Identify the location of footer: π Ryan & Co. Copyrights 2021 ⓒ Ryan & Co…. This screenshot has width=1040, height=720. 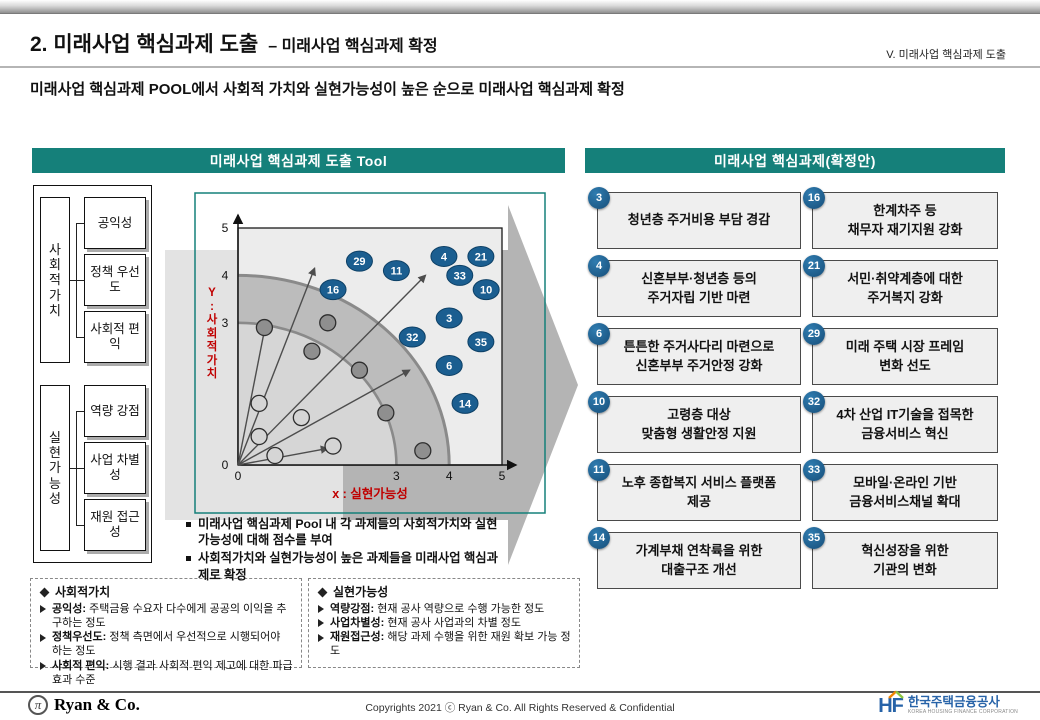
(520, 705).